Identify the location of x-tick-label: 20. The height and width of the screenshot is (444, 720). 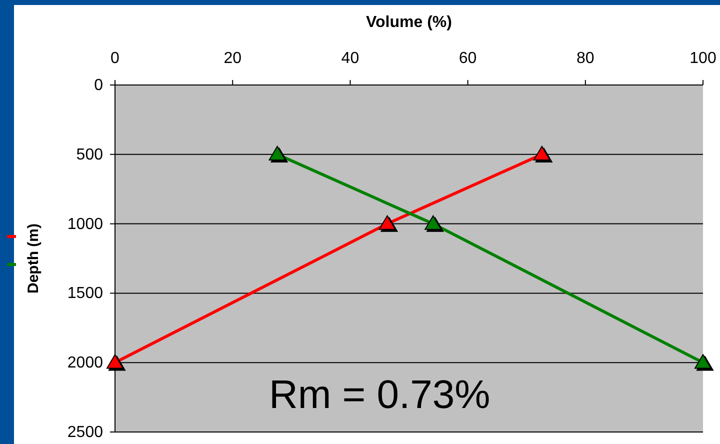
(233, 58).